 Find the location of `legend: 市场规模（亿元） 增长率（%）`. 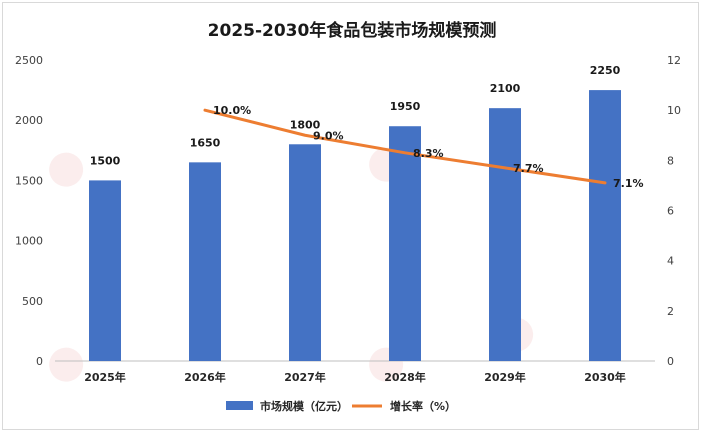

legend: 市场规模（亿元） 增长率（%） is located at coordinates (341, 406).